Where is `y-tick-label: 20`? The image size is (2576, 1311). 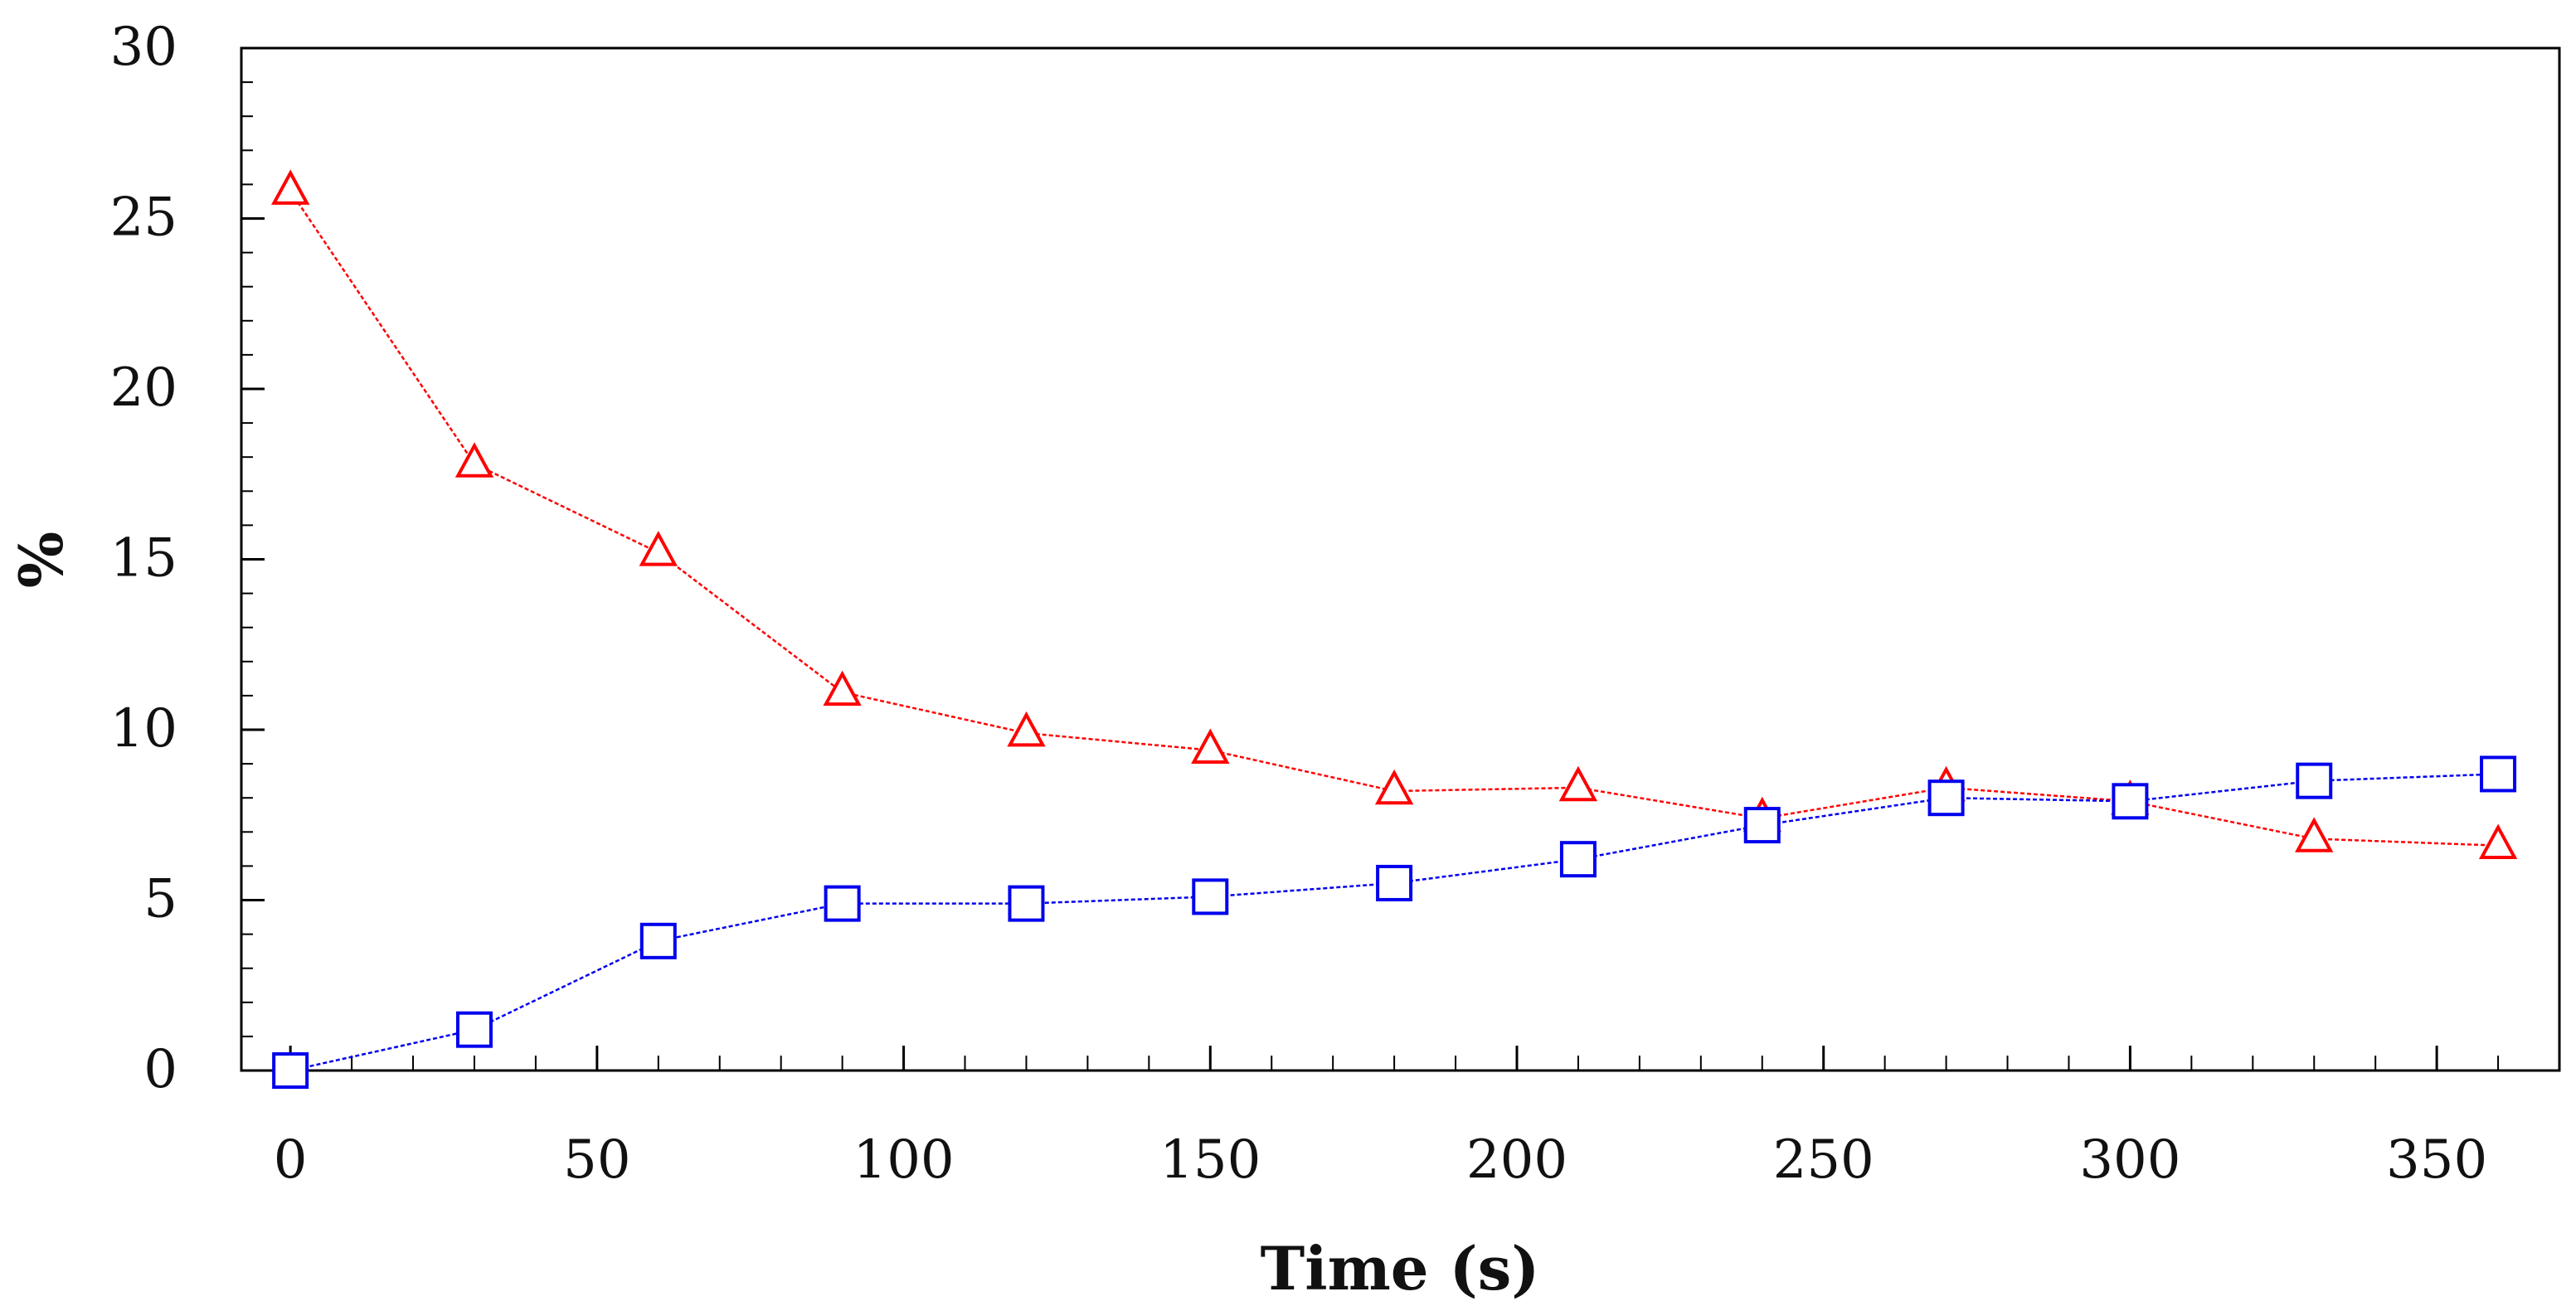
y-tick-label: 20 is located at coordinates (143, 388).